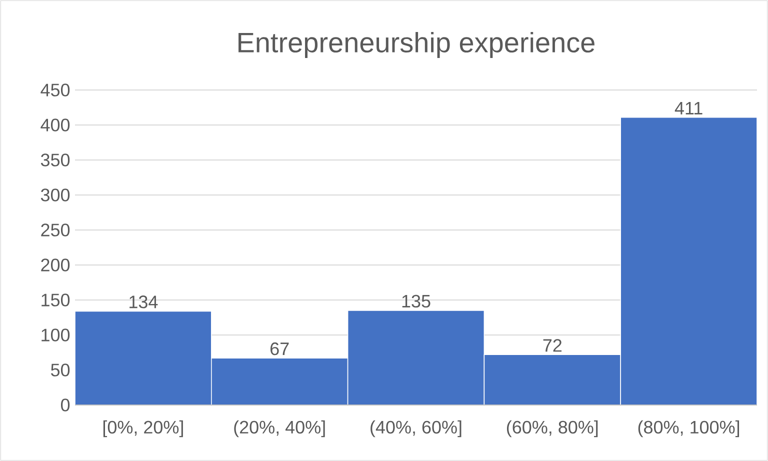  What do you see at coordinates (279, 429) in the screenshot?
I see `x-tick-label: (20%, 40%]` at bounding box center [279, 429].